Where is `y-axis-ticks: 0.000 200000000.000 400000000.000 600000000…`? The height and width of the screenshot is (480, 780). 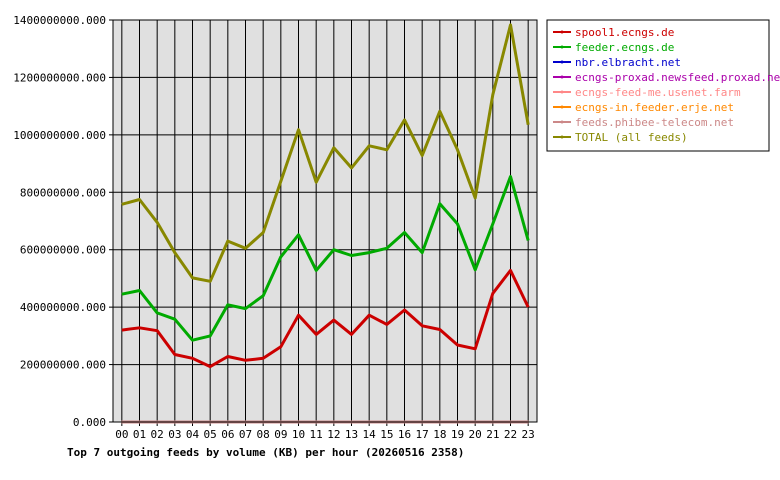 y-axis-ticks: 0.000 200000000.000 400000000.000 600000000… is located at coordinates (63, 221).